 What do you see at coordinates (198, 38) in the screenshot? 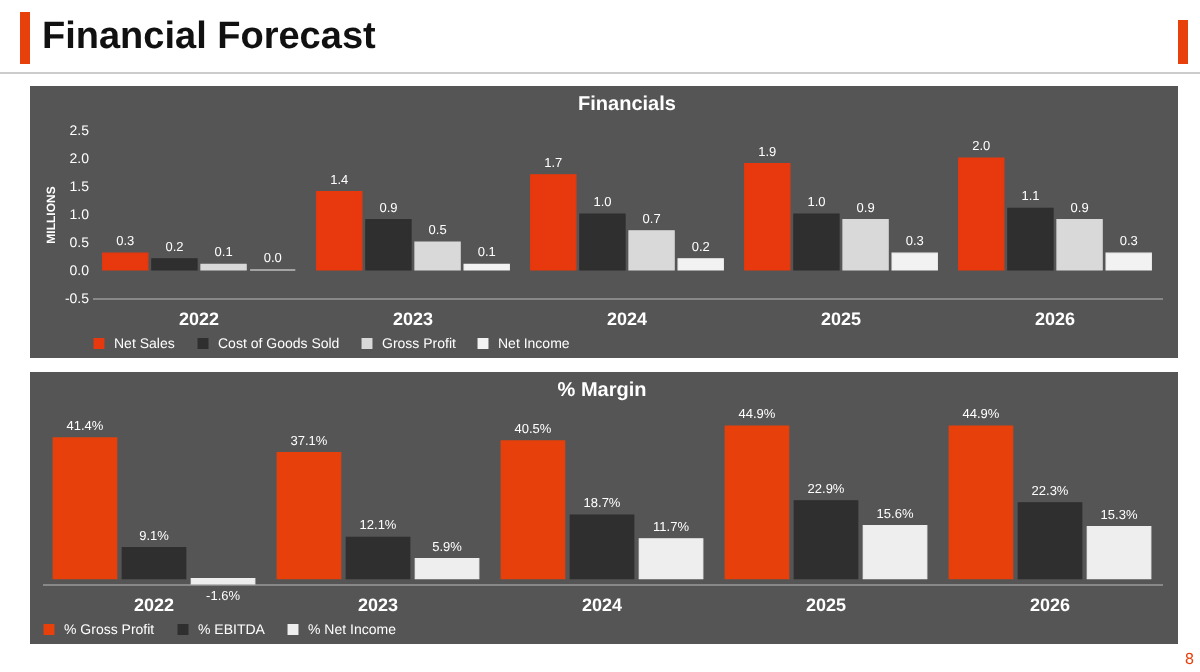
I see `text: Financial Forecast` at bounding box center [198, 38].